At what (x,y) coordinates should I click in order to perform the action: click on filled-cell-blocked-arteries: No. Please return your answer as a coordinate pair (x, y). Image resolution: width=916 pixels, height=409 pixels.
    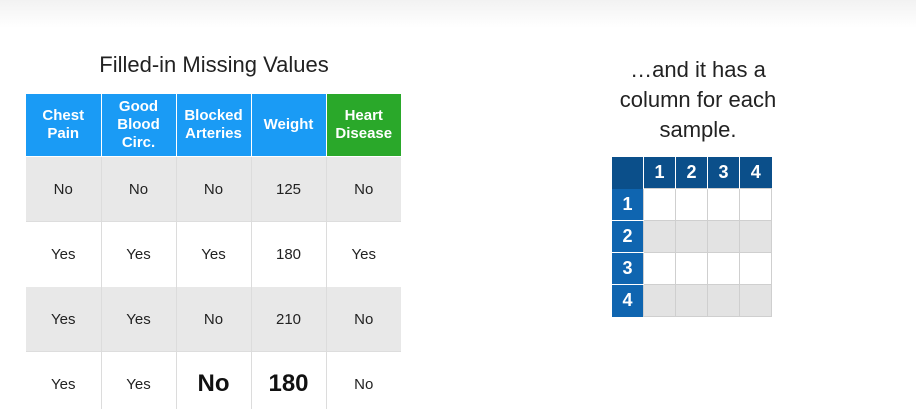
    Looking at the image, I should click on (214, 380).